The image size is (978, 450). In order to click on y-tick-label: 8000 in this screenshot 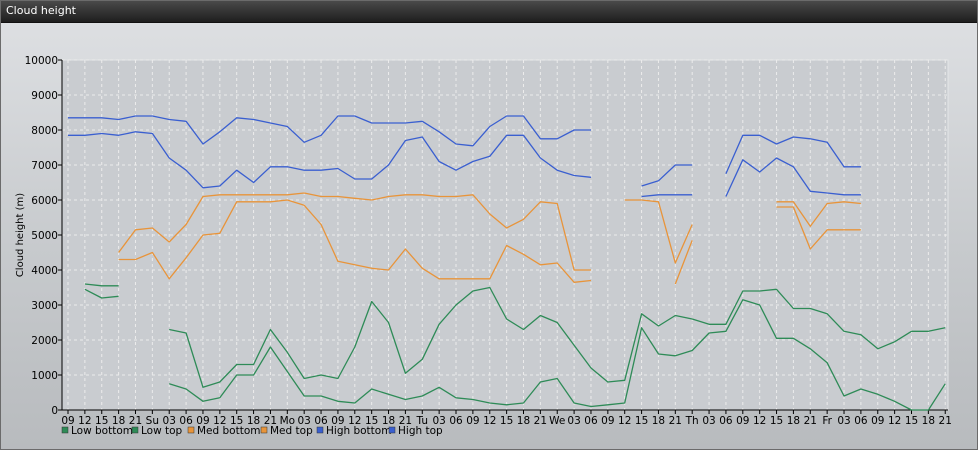, I will do `click(44, 131)`.